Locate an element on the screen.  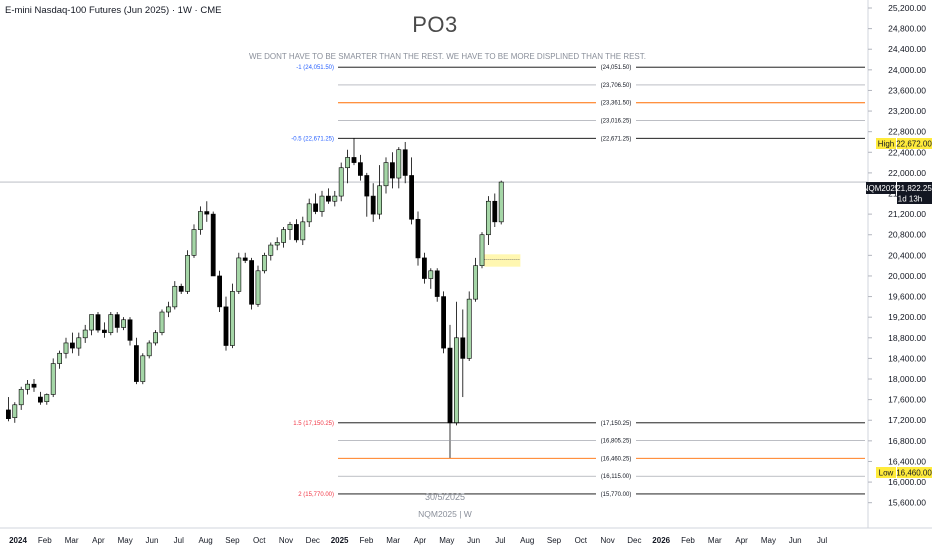
time-axis-label: Oct is located at coordinates (581, 540).